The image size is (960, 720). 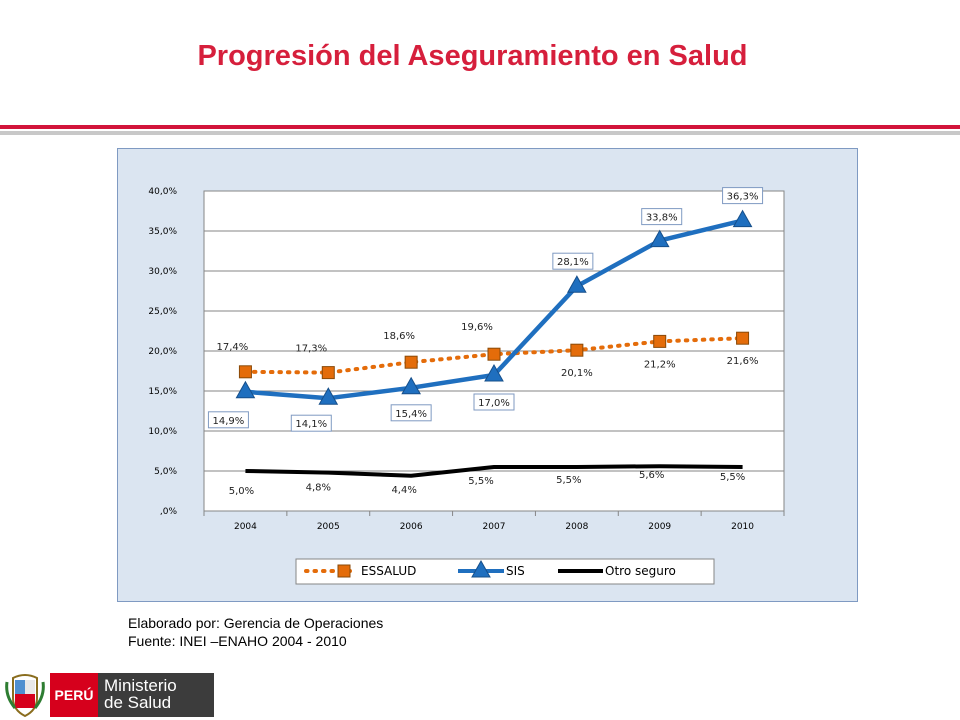 I want to click on y-tick-label: 35,0%, so click(x=162, y=232).